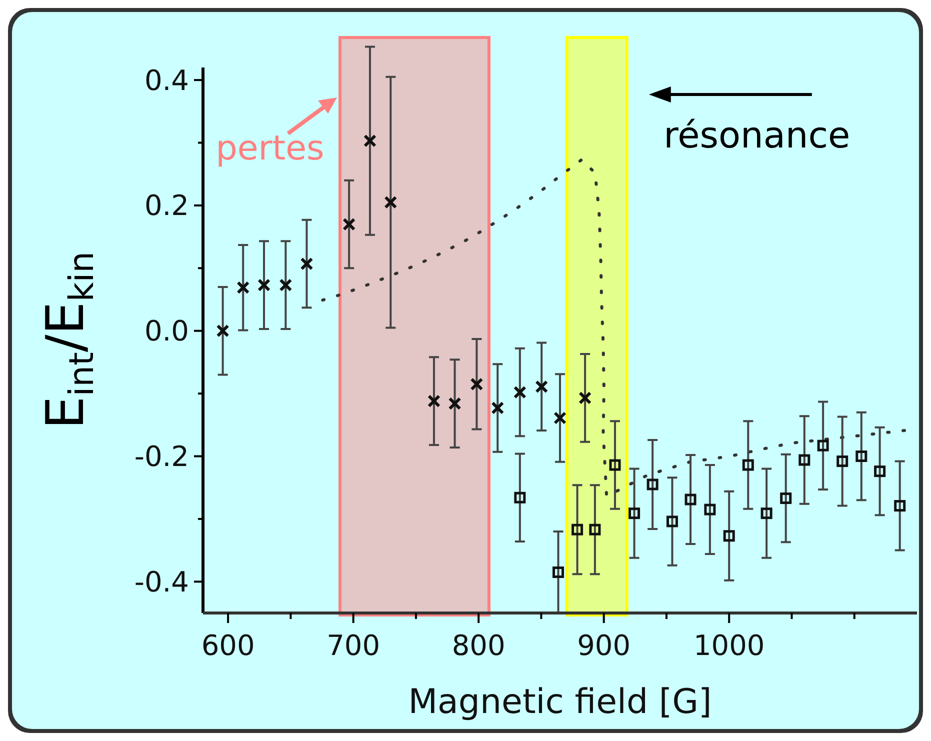  What do you see at coordinates (604, 645) in the screenshot?
I see `x-tick-label: 900` at bounding box center [604, 645].